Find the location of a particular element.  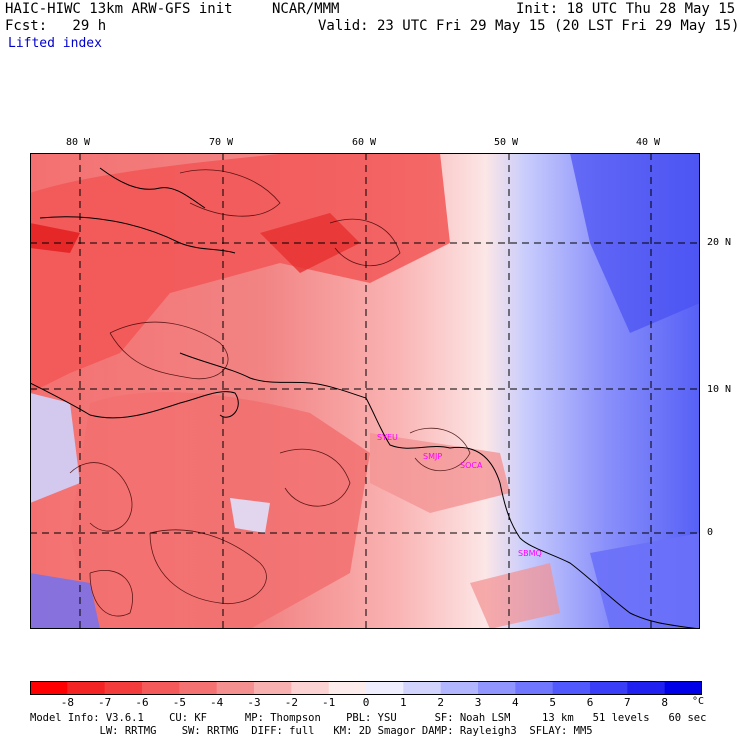

colorbar-tick-label: 3 is located at coordinates (478, 702).